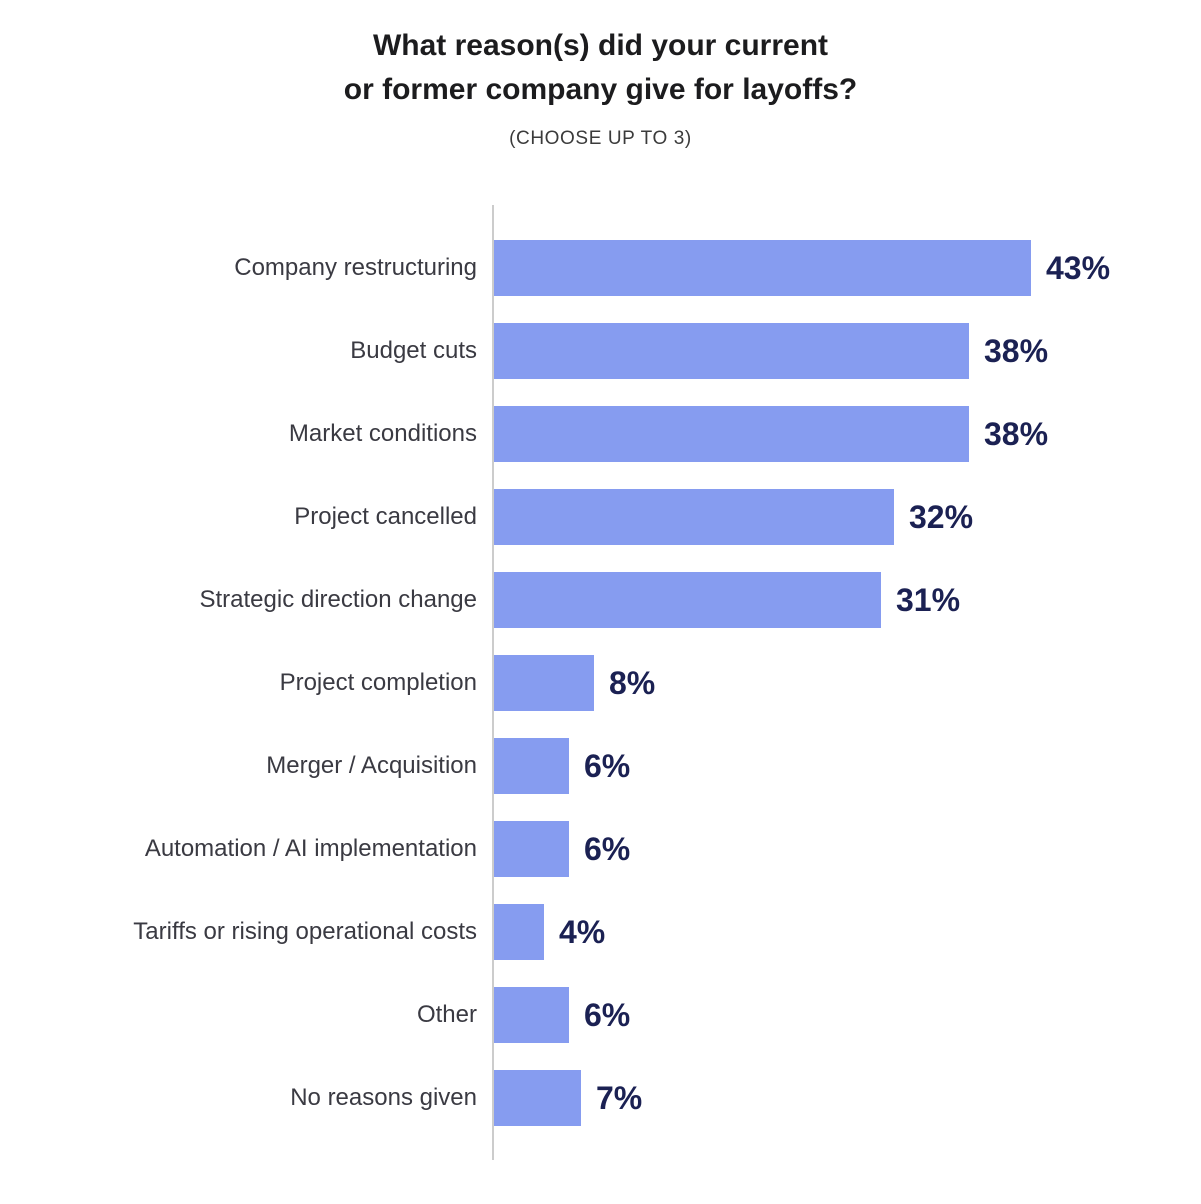 This screenshot has width=1201, height=1204. I want to click on chart-row: Project cancelled 32%, so click(600, 517).